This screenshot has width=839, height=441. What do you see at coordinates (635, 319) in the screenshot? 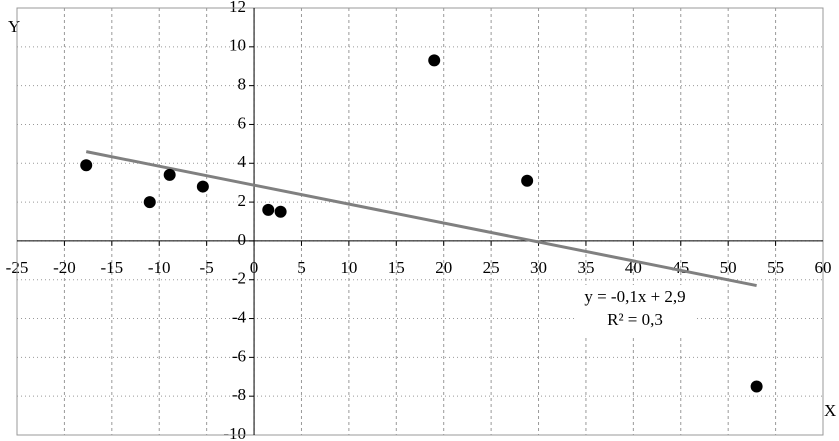
I see `trendline-r2: R² = 0,3` at bounding box center [635, 319].